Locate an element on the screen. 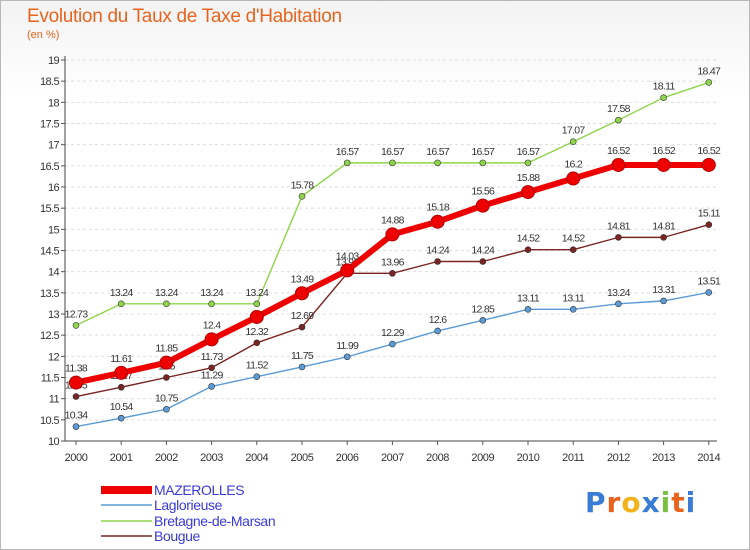 The image size is (750, 550). data-label: 17.58 is located at coordinates (619, 109).